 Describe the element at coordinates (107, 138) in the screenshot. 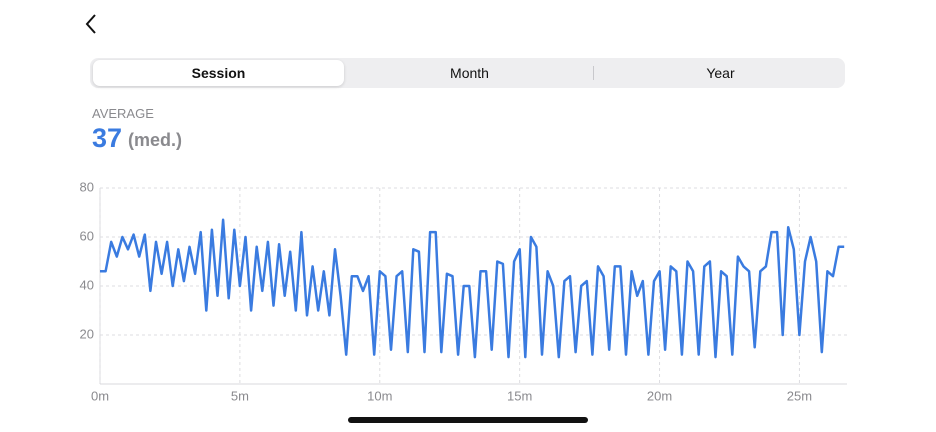

I see `summary-value: 37` at that location.